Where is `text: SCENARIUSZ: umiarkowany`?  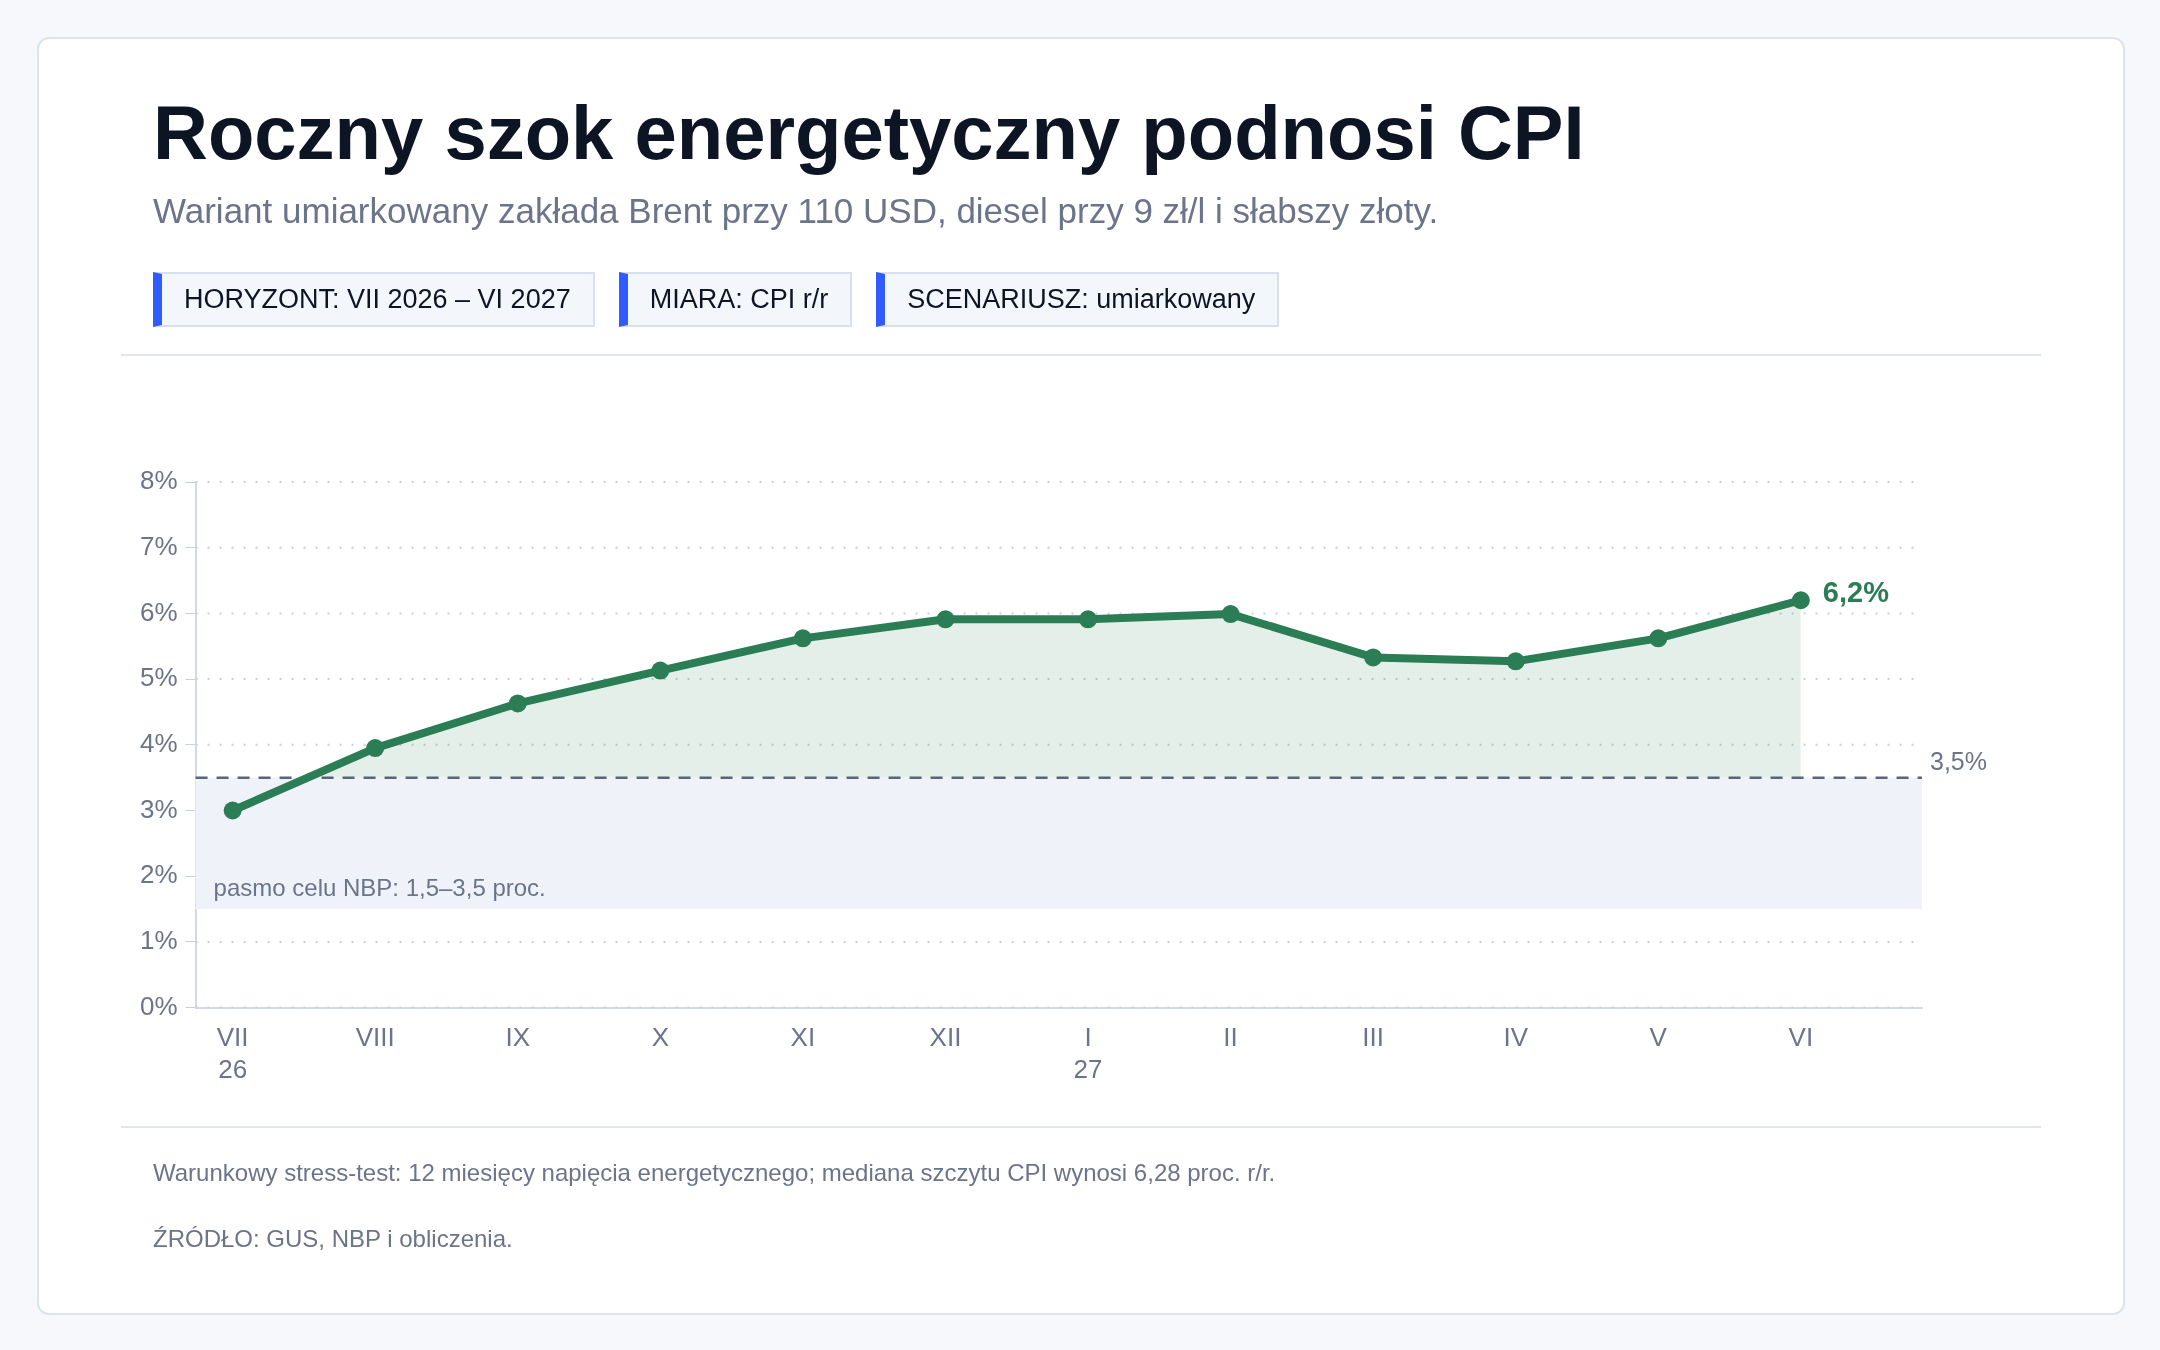
text: SCENARIUSZ: umiarkowany is located at coordinates (1078, 299).